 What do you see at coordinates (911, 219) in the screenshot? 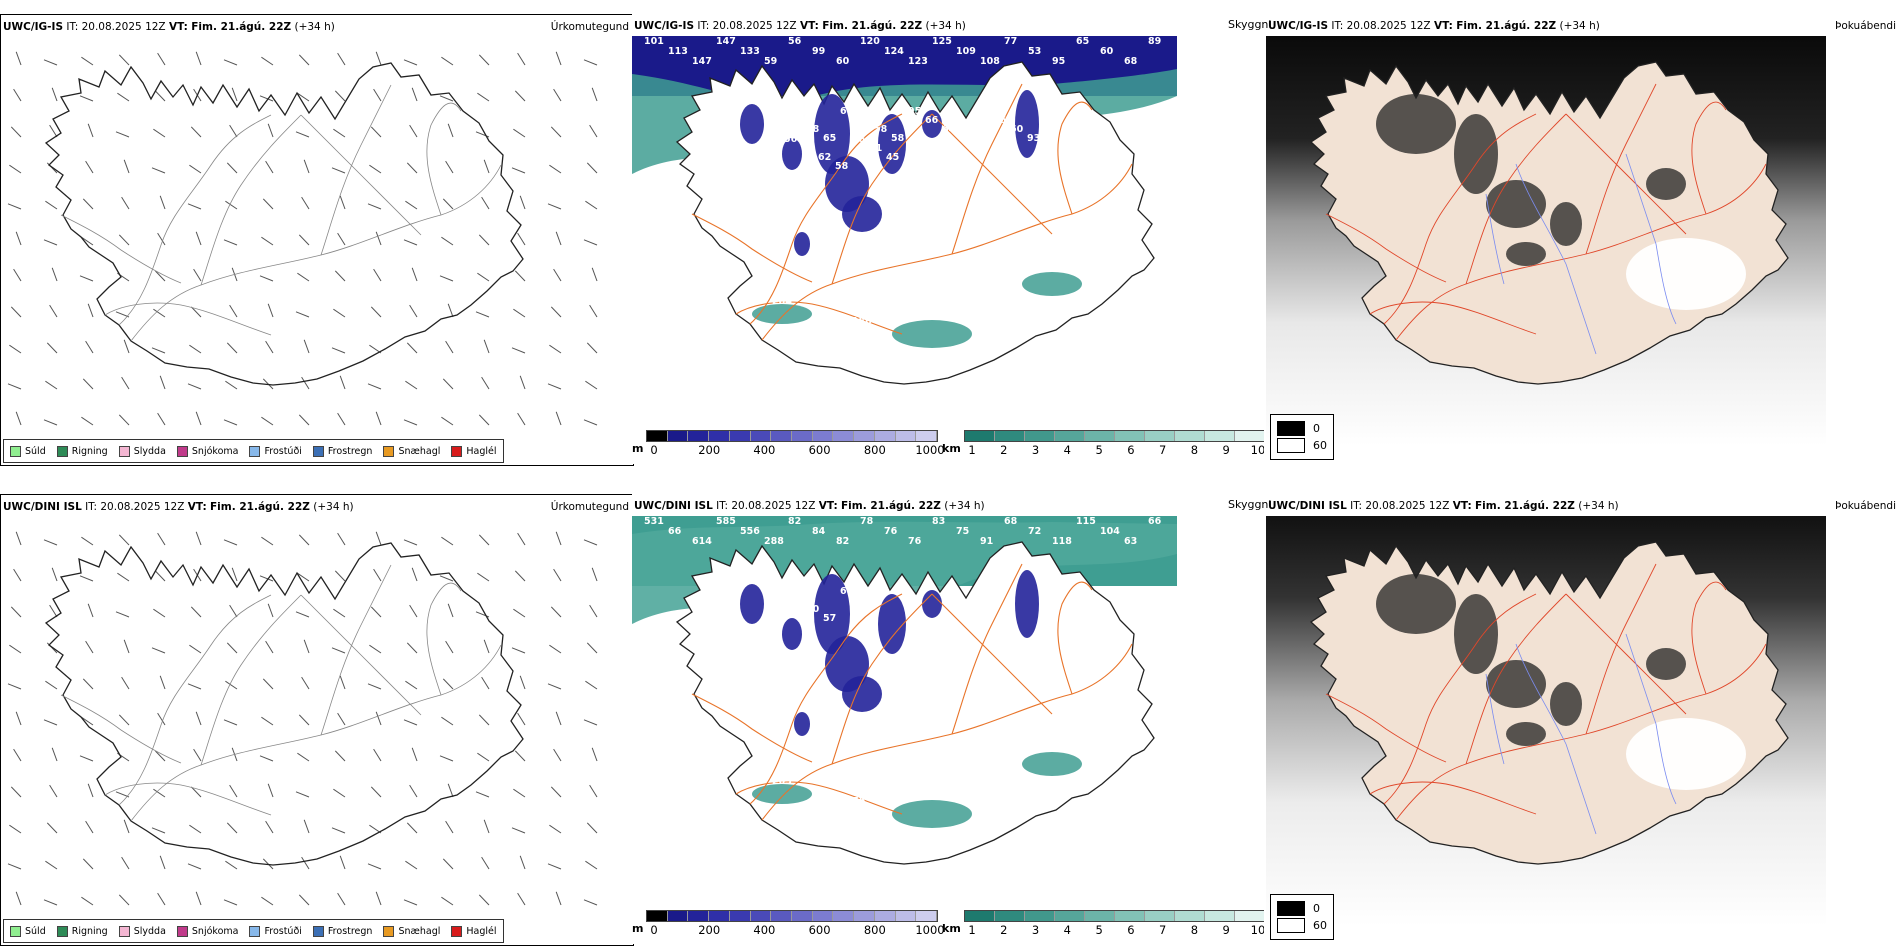
I see `fog-patches` at bounding box center [911, 219].